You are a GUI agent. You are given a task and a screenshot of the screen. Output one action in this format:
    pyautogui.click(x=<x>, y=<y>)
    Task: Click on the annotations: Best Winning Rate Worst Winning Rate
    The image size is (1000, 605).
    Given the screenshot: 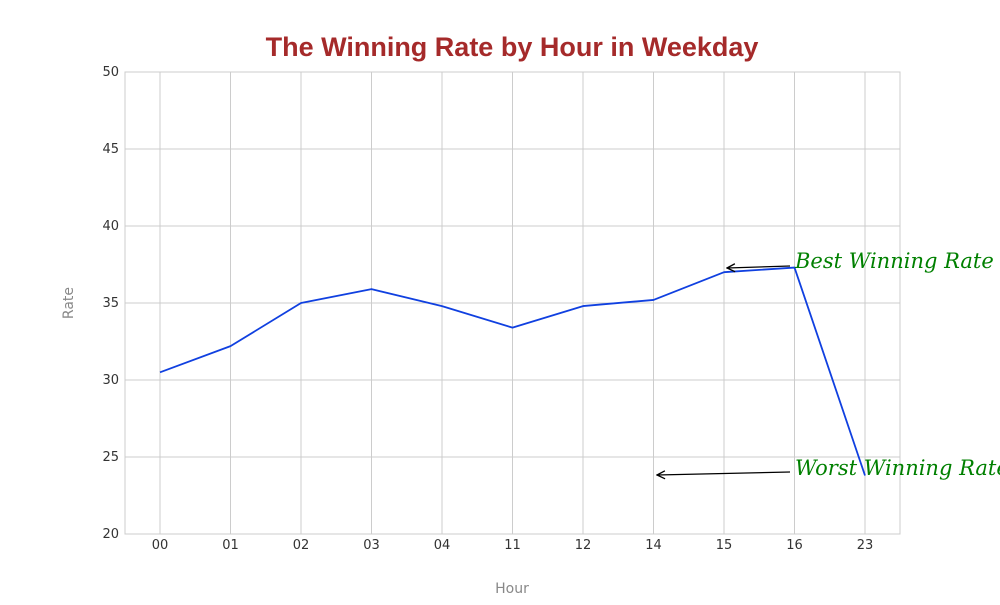 What is the action you would take?
    pyautogui.click(x=828, y=364)
    